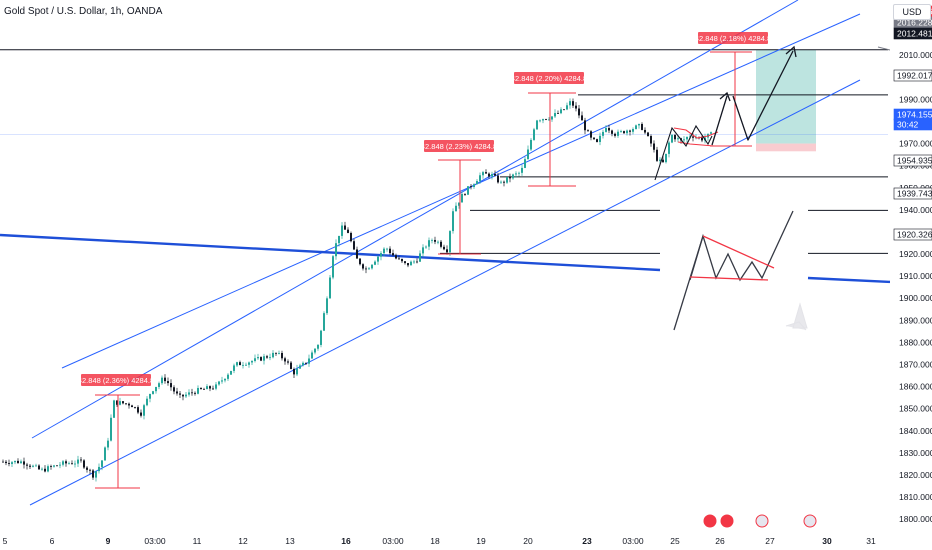 The width and height of the screenshot is (932, 550). What do you see at coordinates (884, 48) in the screenshot?
I see `connector-line` at bounding box center [884, 48].